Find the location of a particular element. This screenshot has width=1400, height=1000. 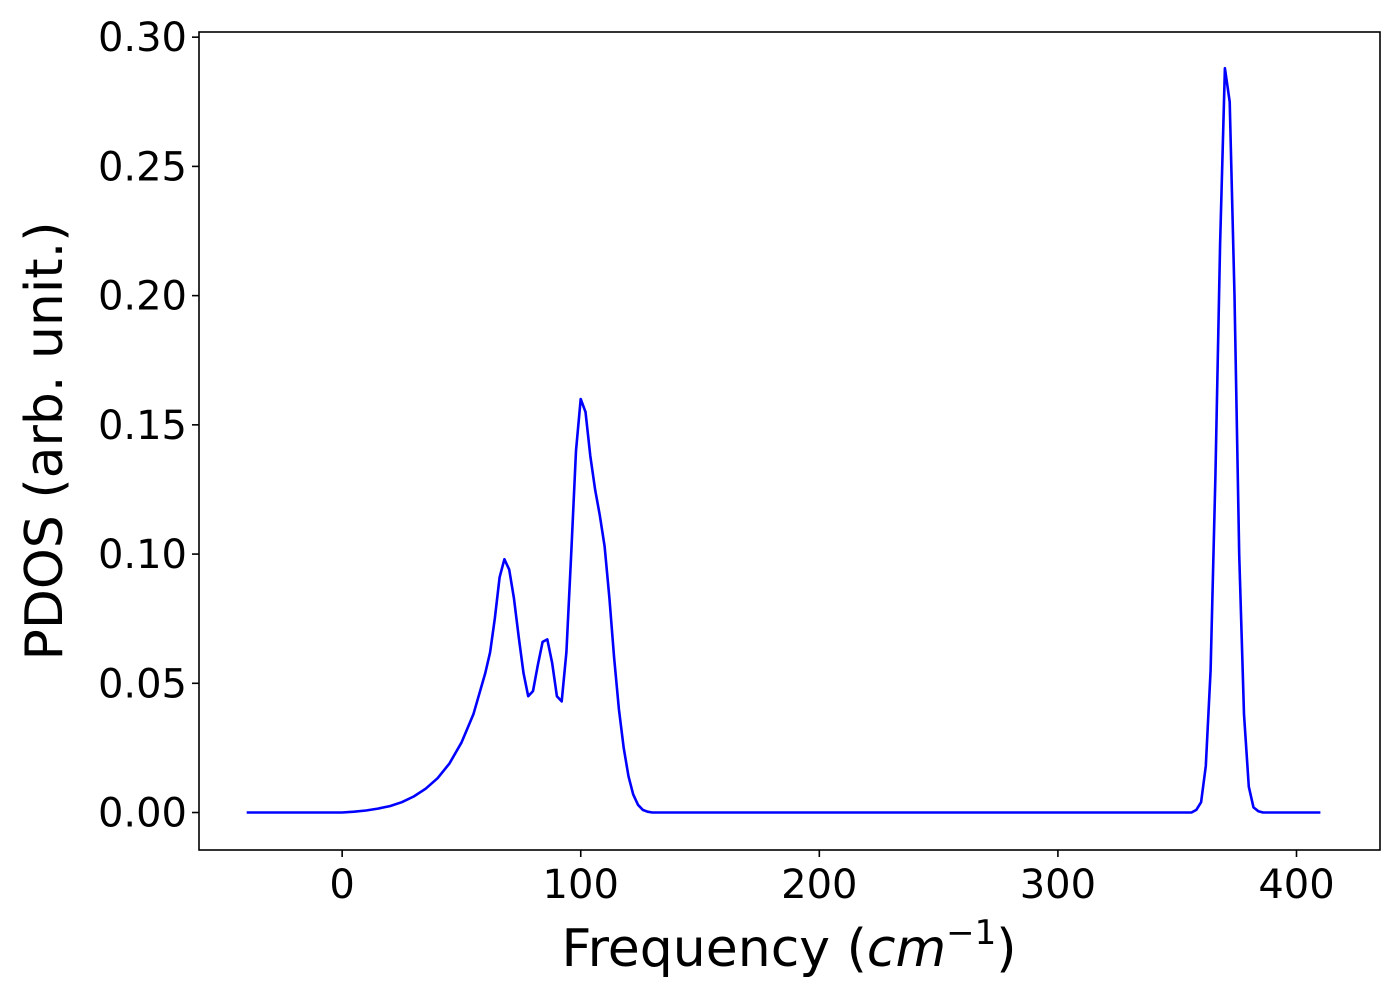

x-tick-label: 400 is located at coordinates (1296, 885).